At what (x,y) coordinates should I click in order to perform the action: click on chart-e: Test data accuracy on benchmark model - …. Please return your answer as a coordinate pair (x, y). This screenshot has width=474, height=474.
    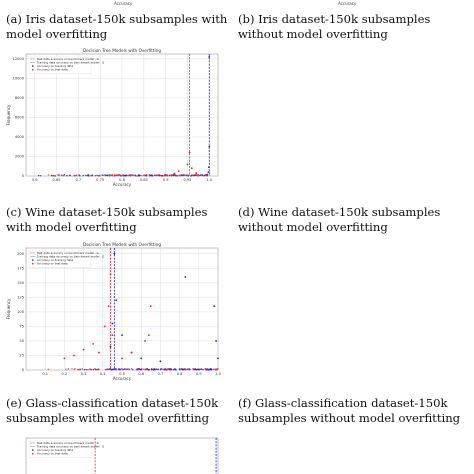
    Looking at the image, I should click on (122, 455).